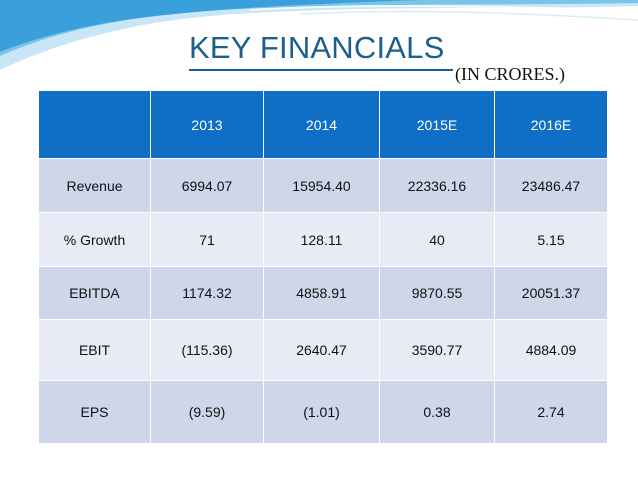  I want to click on header-cell-empty, so click(94, 124).